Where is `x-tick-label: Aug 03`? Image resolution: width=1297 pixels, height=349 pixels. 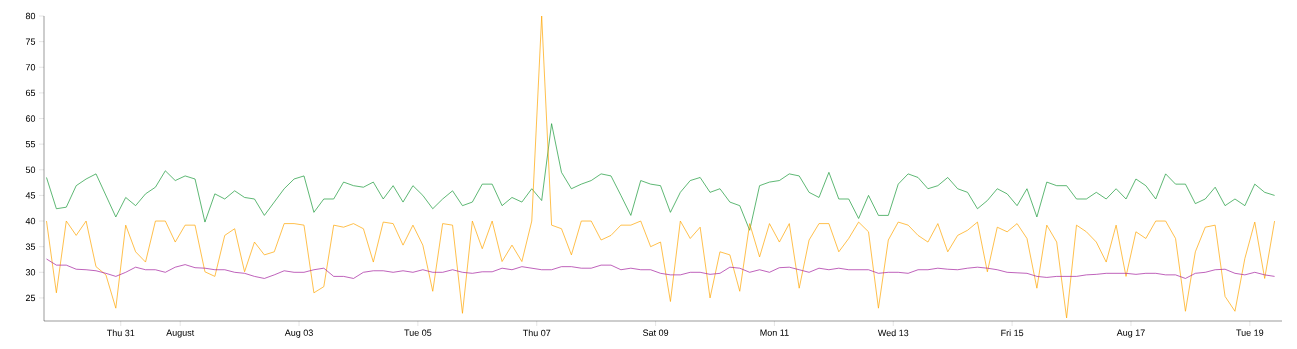
x-tick-label: Aug 03 is located at coordinates (298, 333).